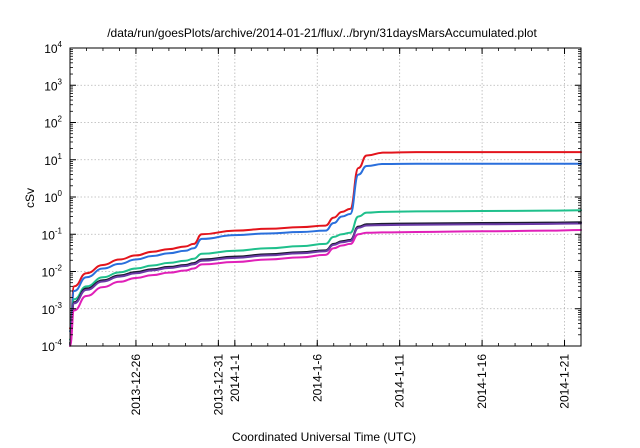 Image resolution: width=640 pixels, height=448 pixels. I want to click on y-axis-title: cSv, so click(30, 198).